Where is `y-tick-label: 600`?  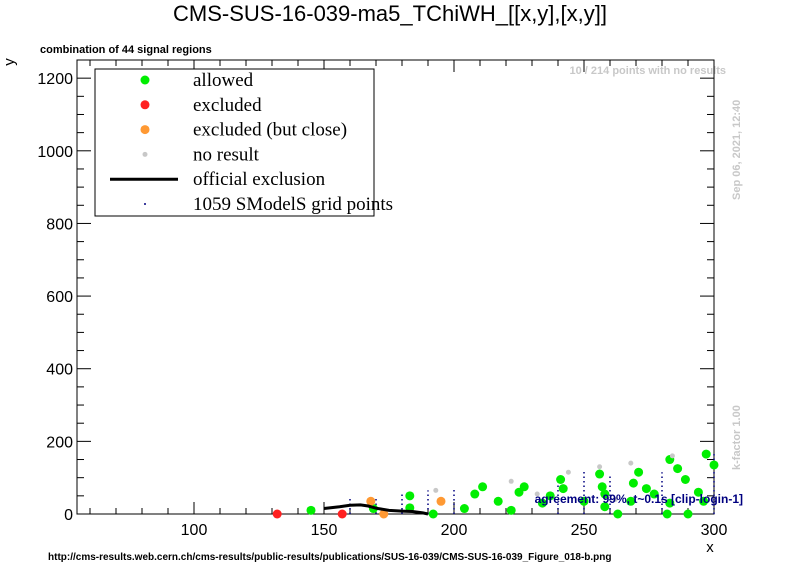 y-tick-label: 600 is located at coordinates (59, 297).